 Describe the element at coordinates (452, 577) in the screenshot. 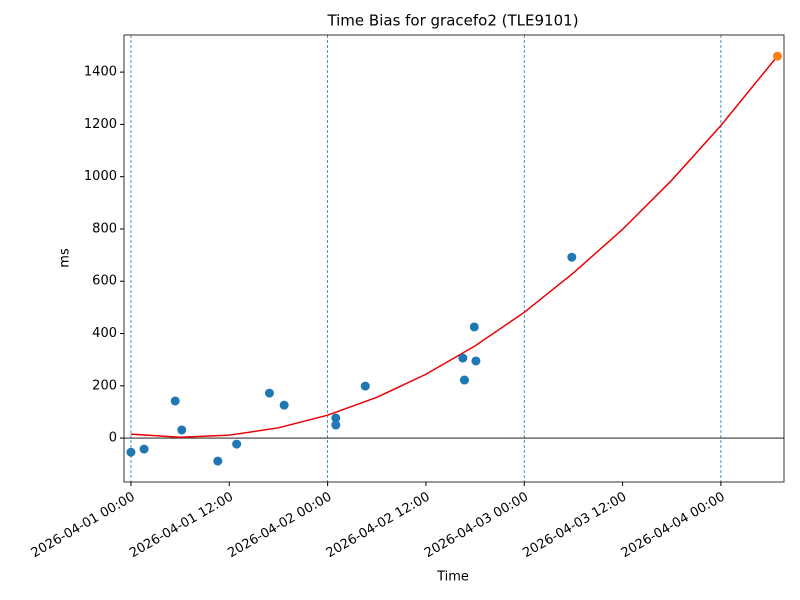

I see `x-axis-label: Time` at that location.